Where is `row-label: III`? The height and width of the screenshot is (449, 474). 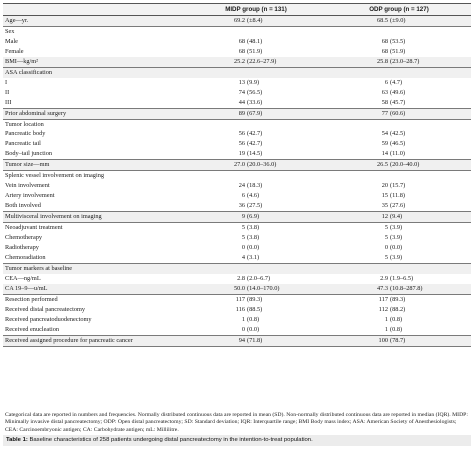
row-label: III is located at coordinates (94, 103).